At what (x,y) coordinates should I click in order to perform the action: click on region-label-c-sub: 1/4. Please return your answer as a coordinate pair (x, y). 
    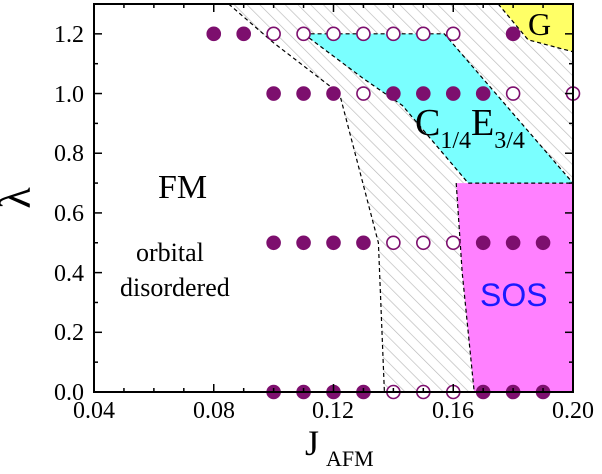
    Looking at the image, I should click on (455, 141).